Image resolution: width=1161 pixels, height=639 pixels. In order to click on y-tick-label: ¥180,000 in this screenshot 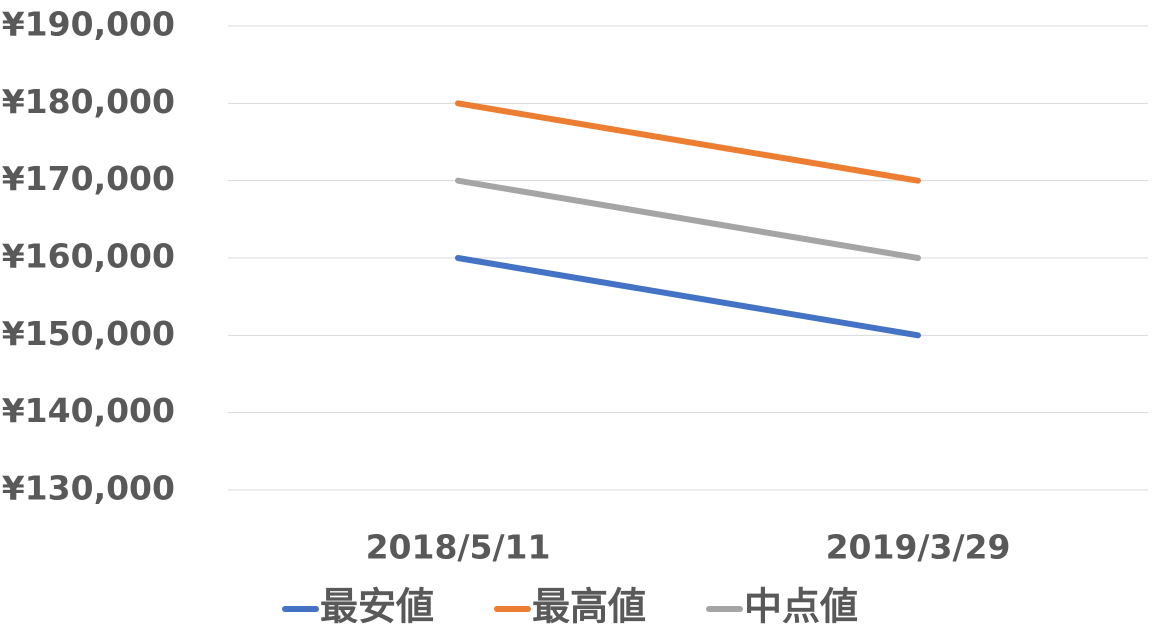, I will do `click(88, 101)`.